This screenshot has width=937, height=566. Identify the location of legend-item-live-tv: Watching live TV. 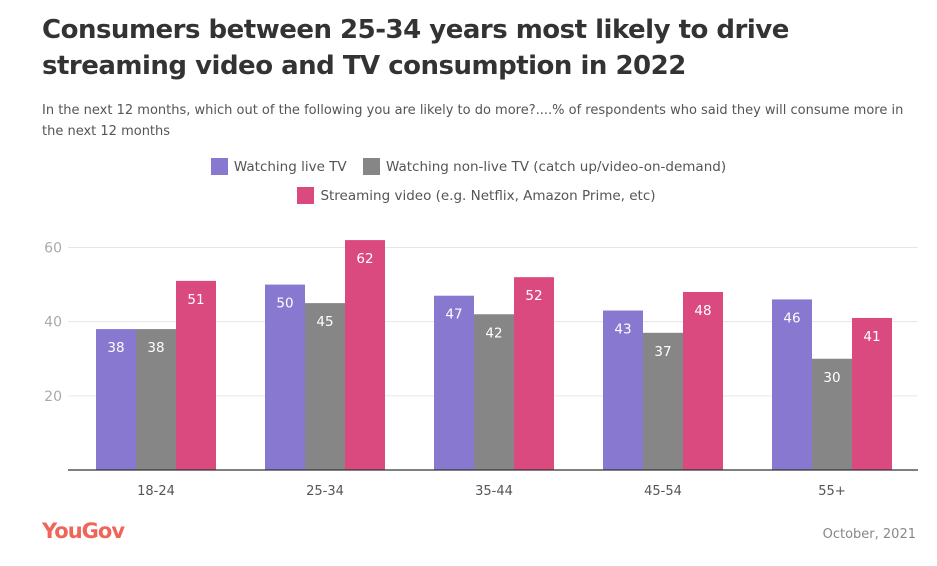
(278, 166).